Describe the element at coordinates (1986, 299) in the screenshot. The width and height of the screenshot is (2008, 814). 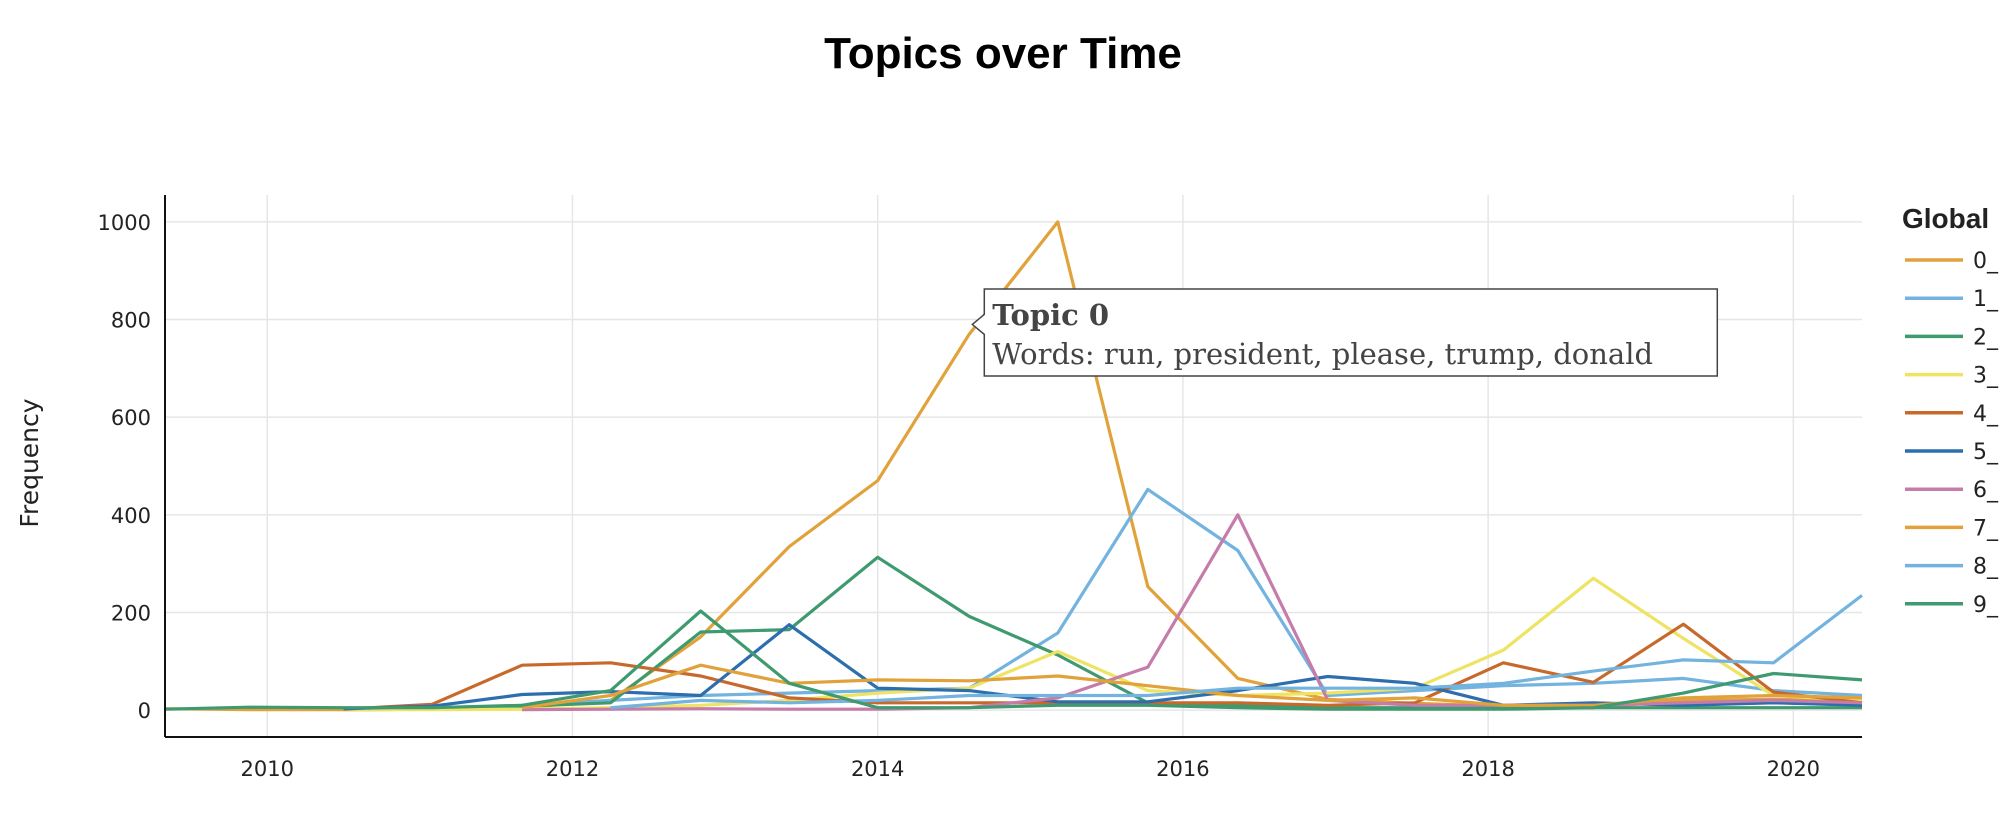
I see `legend-label: 1_` at that location.